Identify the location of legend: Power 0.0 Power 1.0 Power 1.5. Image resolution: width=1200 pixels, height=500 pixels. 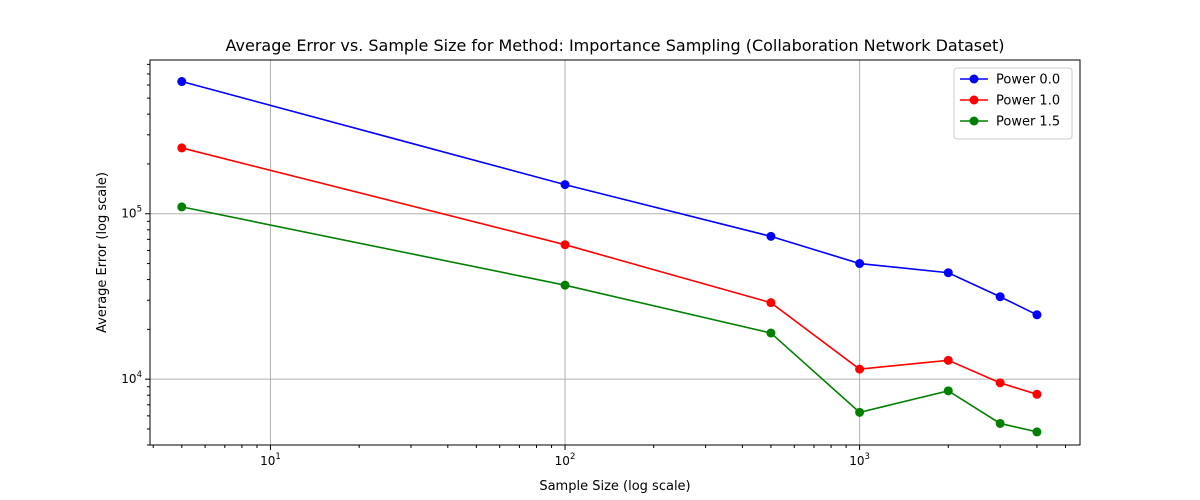
(1013, 103).